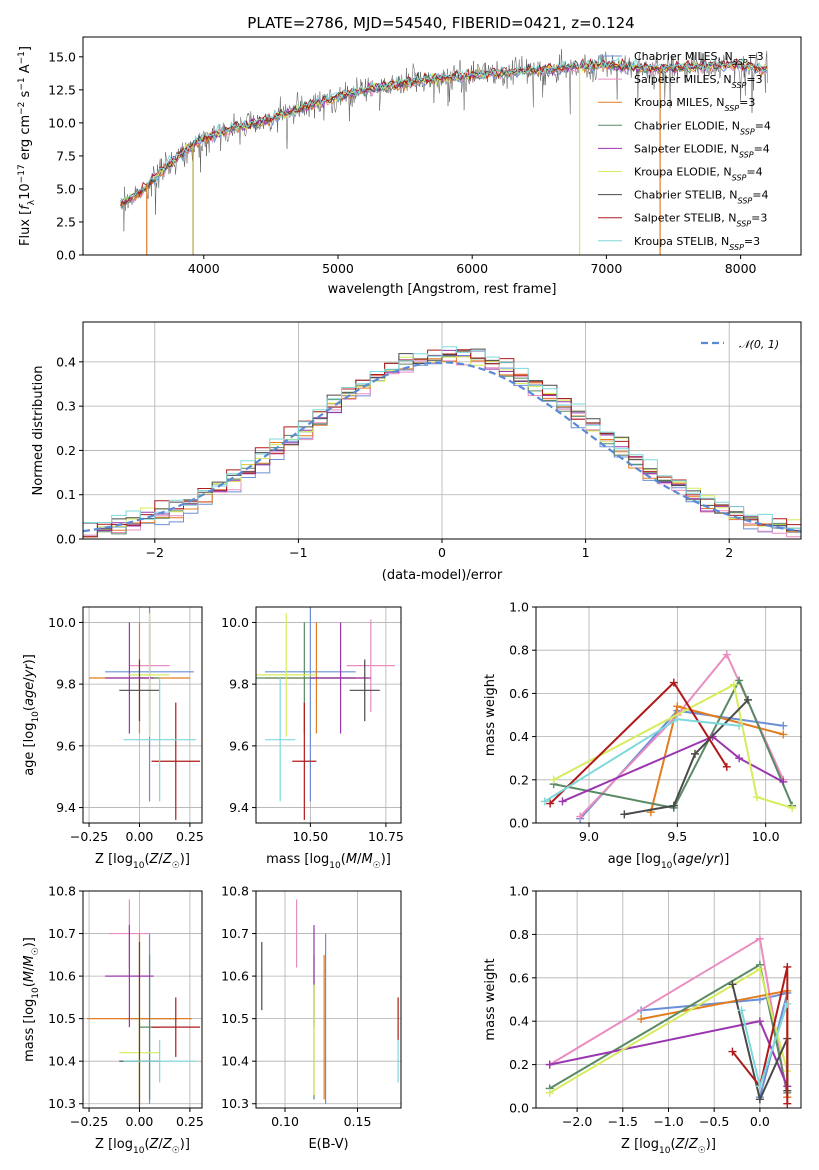 The image size is (819, 1170). What do you see at coordinates (62, 933) in the screenshot?
I see `y-tick-label: 10.7` at bounding box center [62, 933].